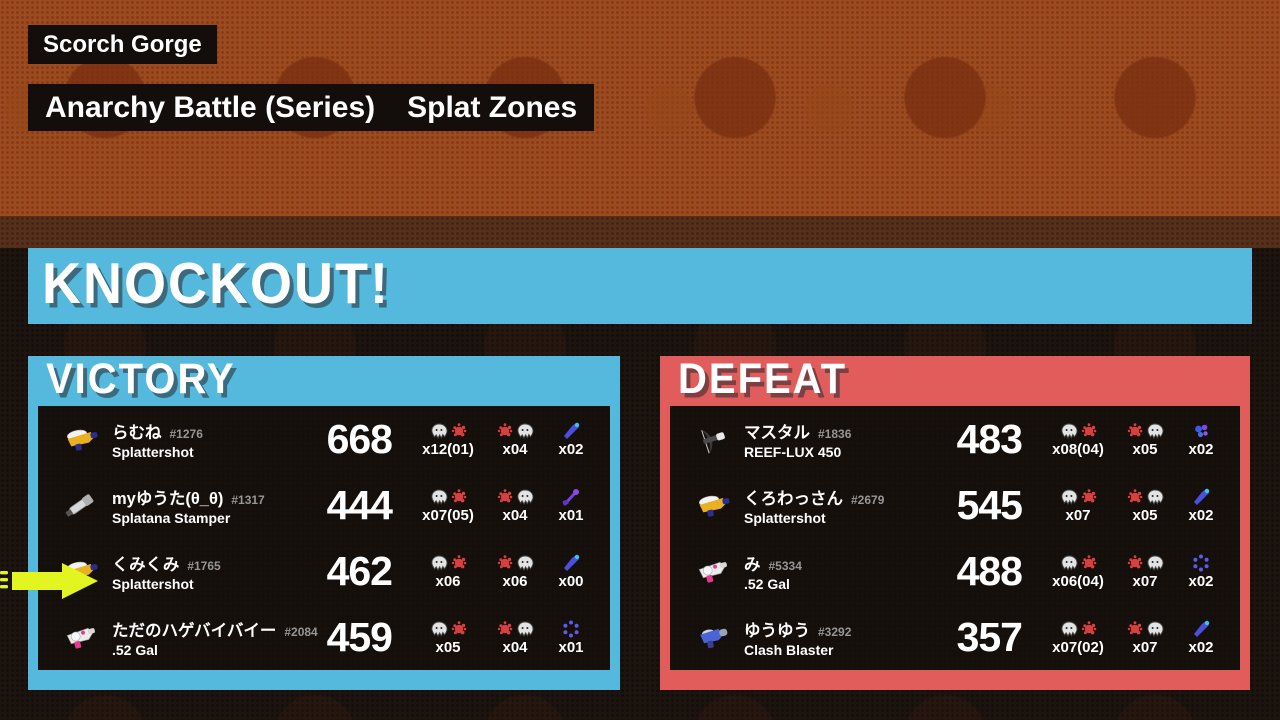 The height and width of the screenshot is (720, 1280). Describe the element at coordinates (1078, 516) in the screenshot. I see `kills-count: x07` at that location.